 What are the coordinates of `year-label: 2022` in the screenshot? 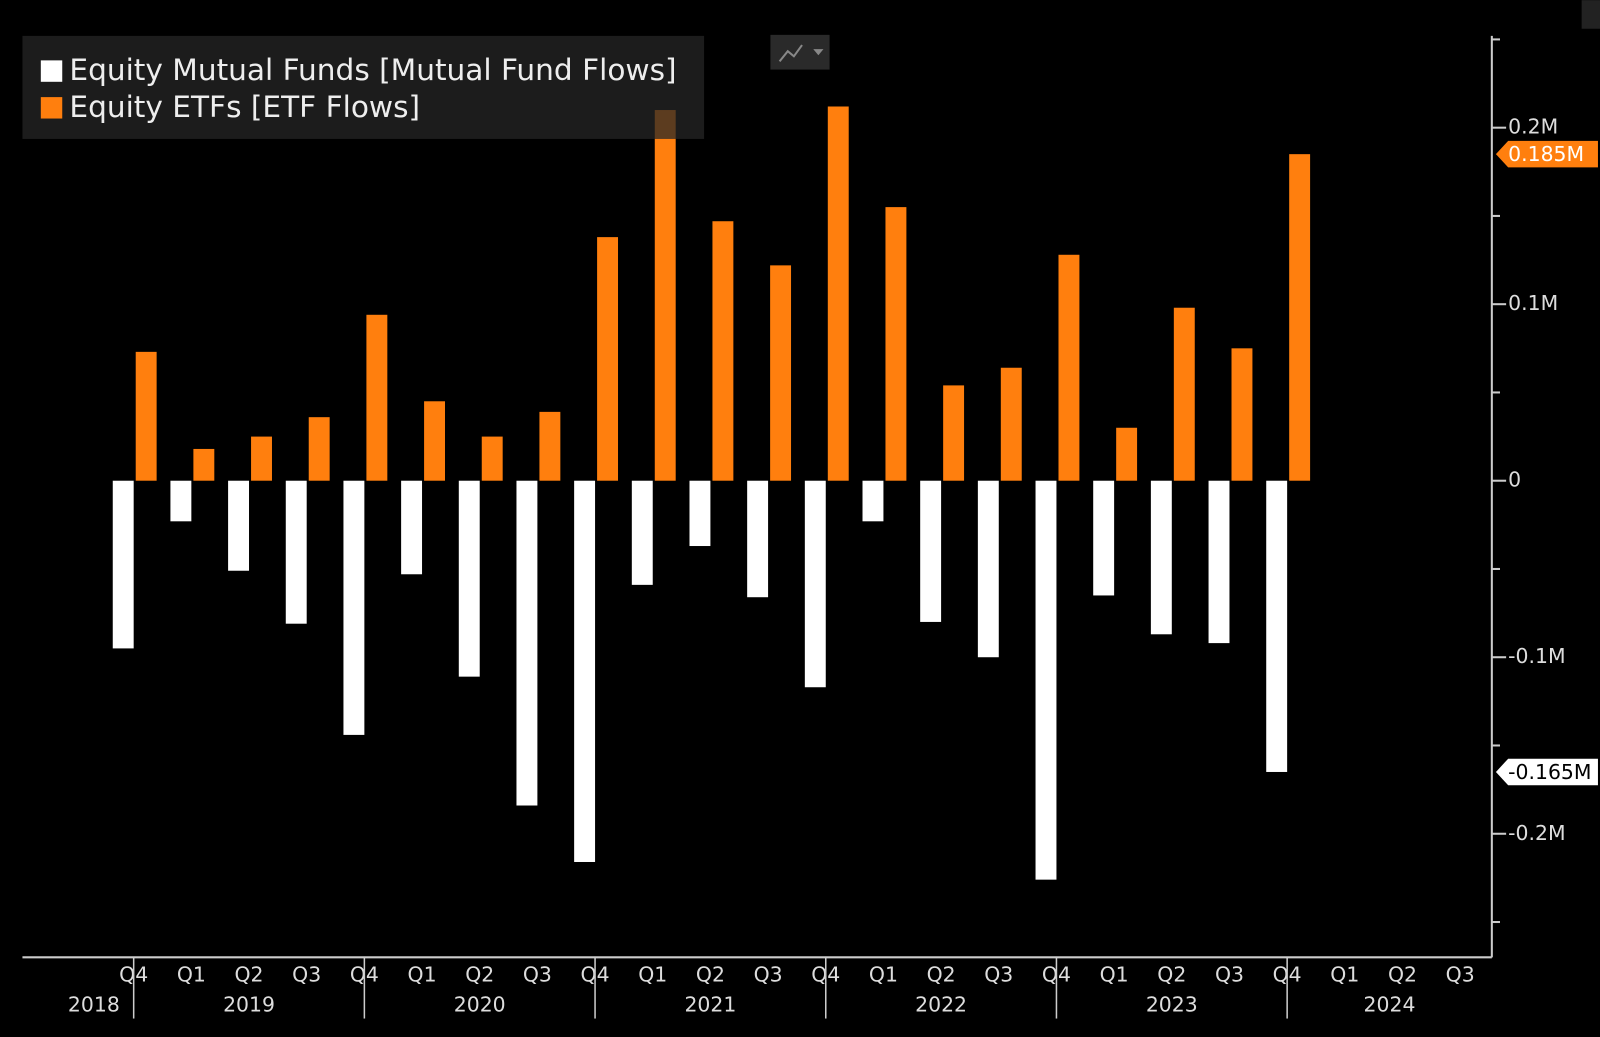 It's located at (941, 1004).